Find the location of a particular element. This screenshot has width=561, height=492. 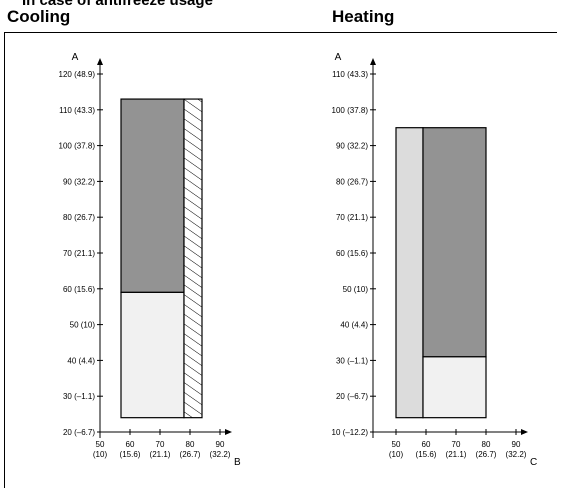

cooling-y-tick-label: 20 (–6.7) is located at coordinates (79, 432).